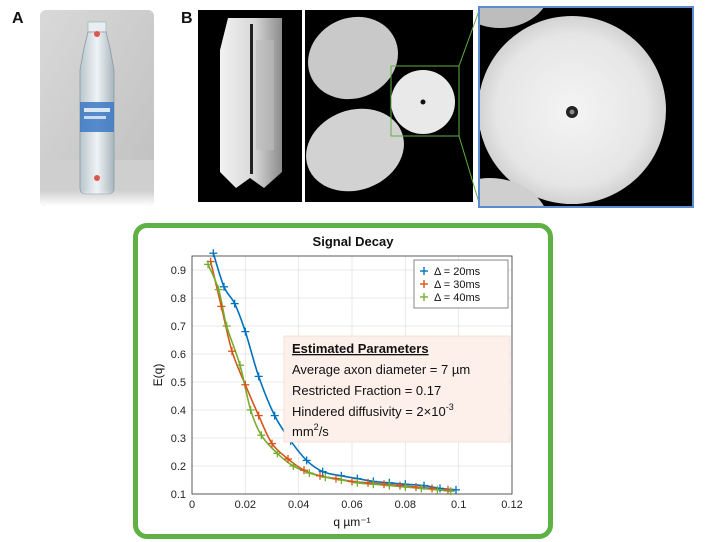  Describe the element at coordinates (511, 505) in the screenshot. I see `x-tick-label: 0.12` at that location.